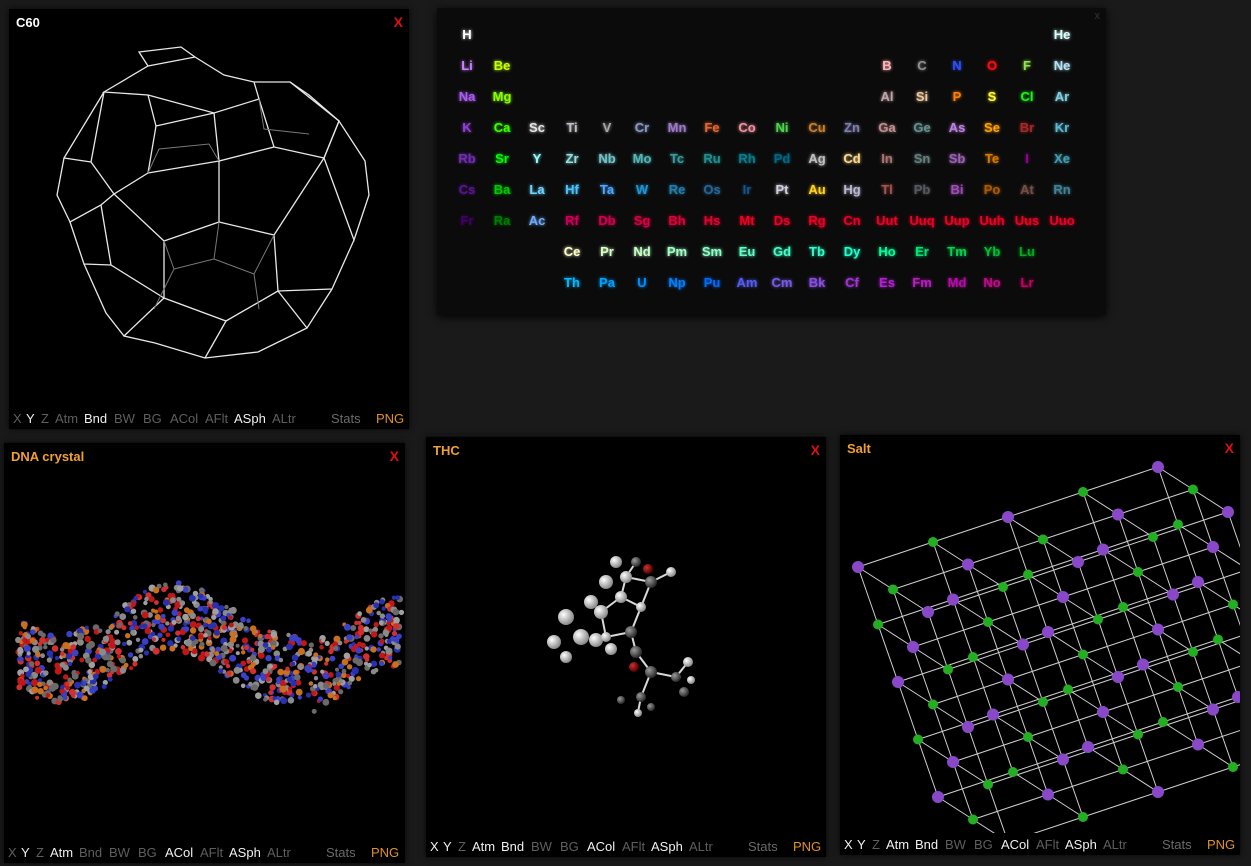 The width and height of the screenshot is (1251, 866). Describe the element at coordinates (817, 220) in the screenshot. I see `element-rg: Rg` at that location.